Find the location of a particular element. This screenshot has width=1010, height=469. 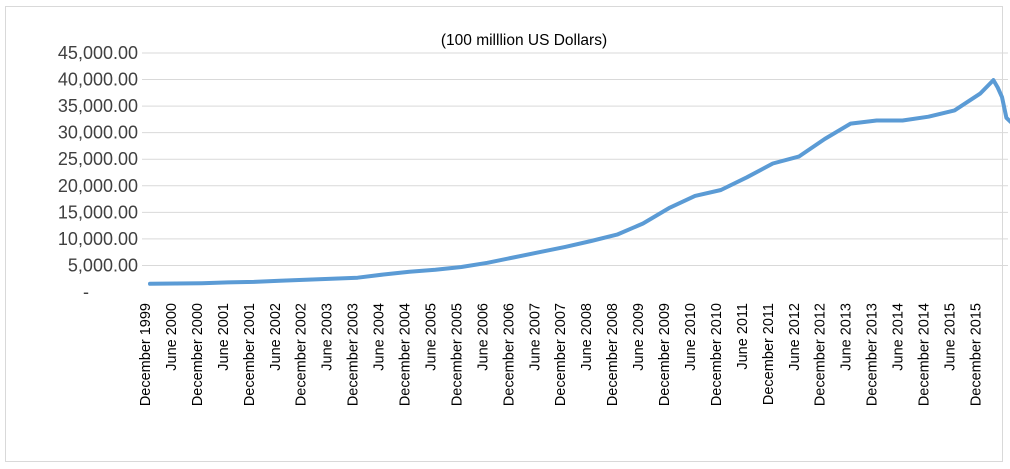

x-tick-label: June 2000 is located at coordinates (172, 337).